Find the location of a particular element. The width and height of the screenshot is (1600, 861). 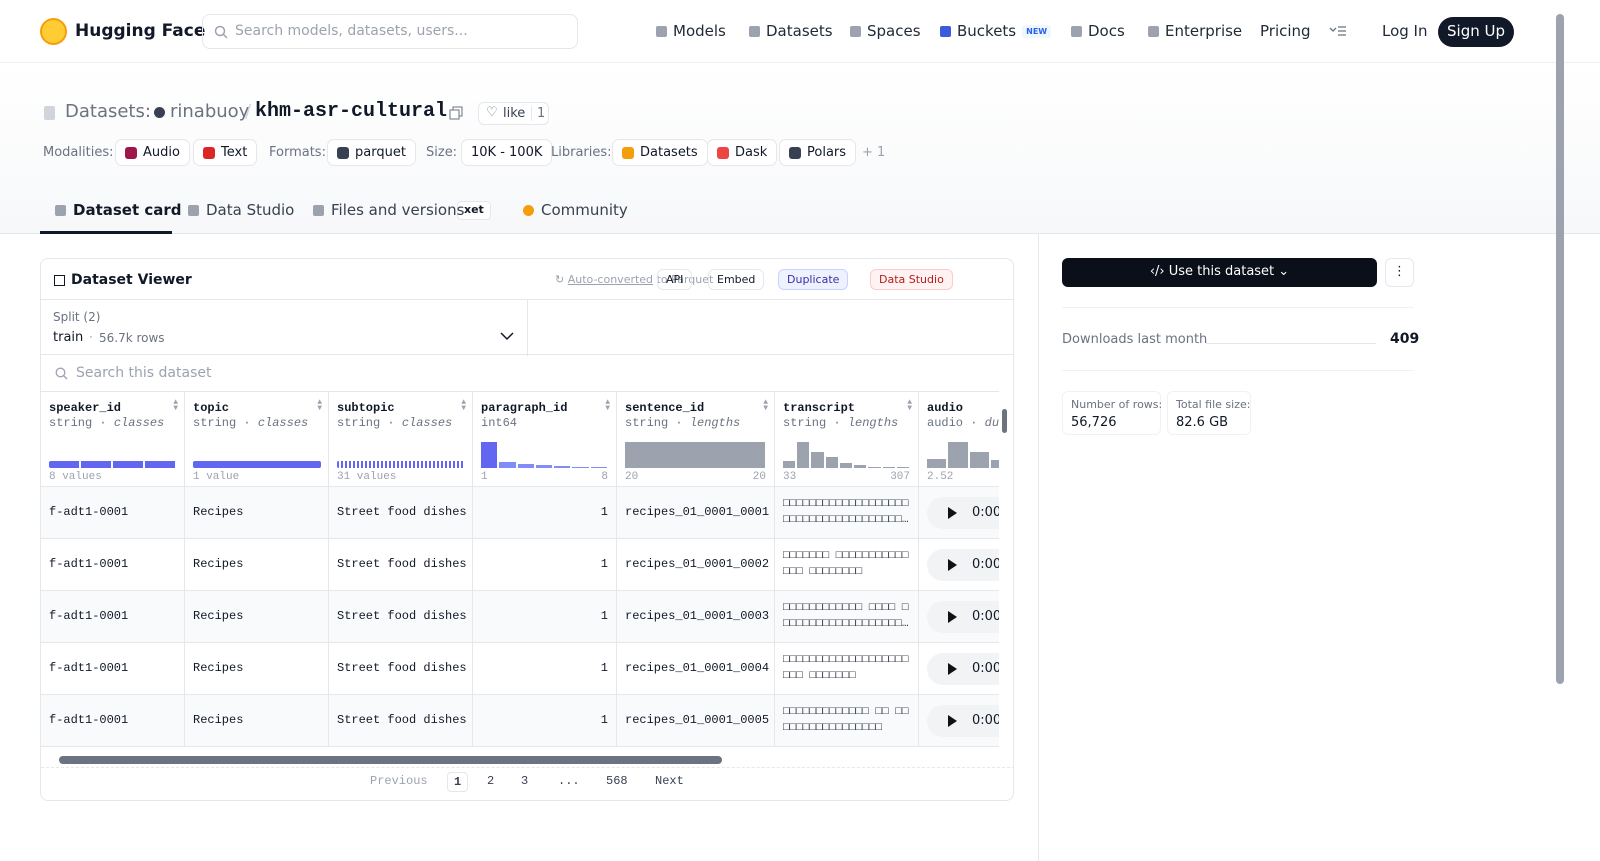

login: Log In is located at coordinates (1405, 31).